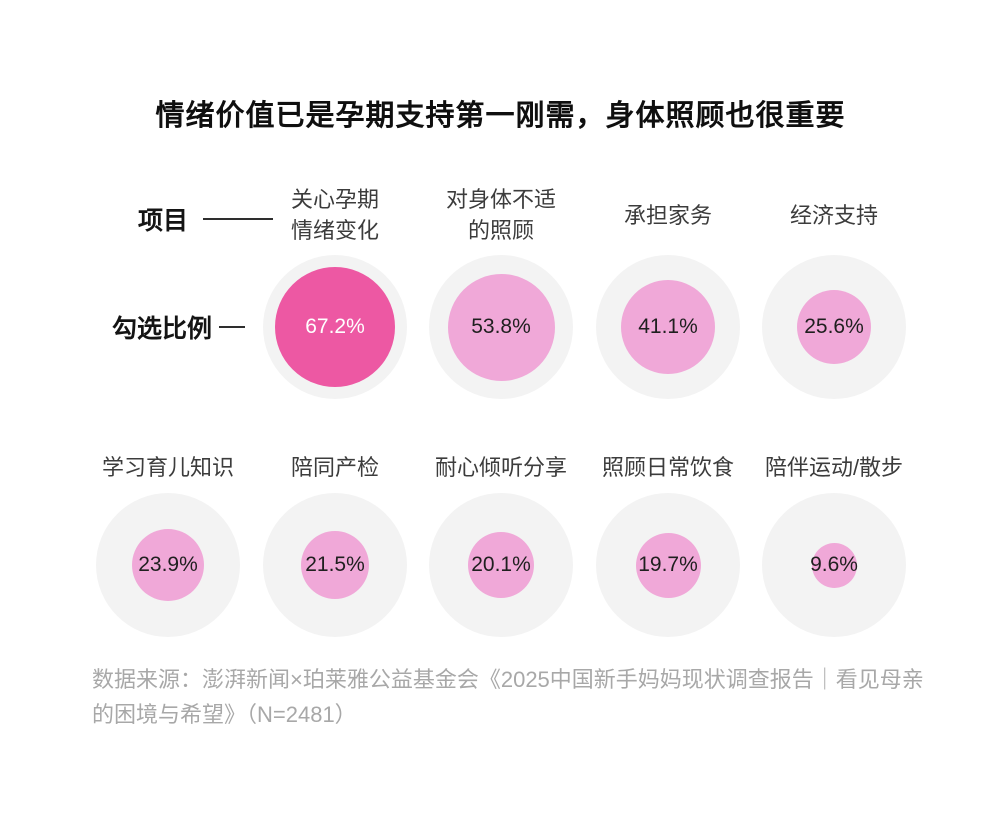  What do you see at coordinates (833, 215) in the screenshot?
I see `category-label-financial-support: 经济支持` at bounding box center [833, 215].